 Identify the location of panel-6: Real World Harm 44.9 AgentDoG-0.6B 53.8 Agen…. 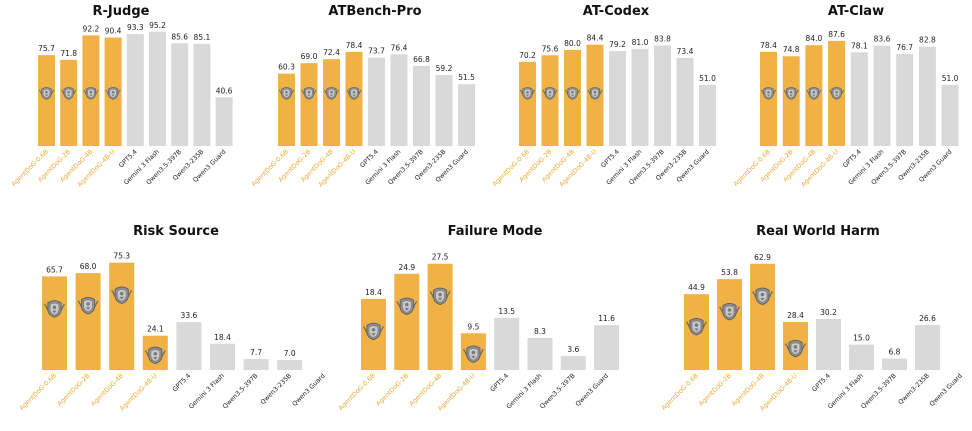
(811, 318).